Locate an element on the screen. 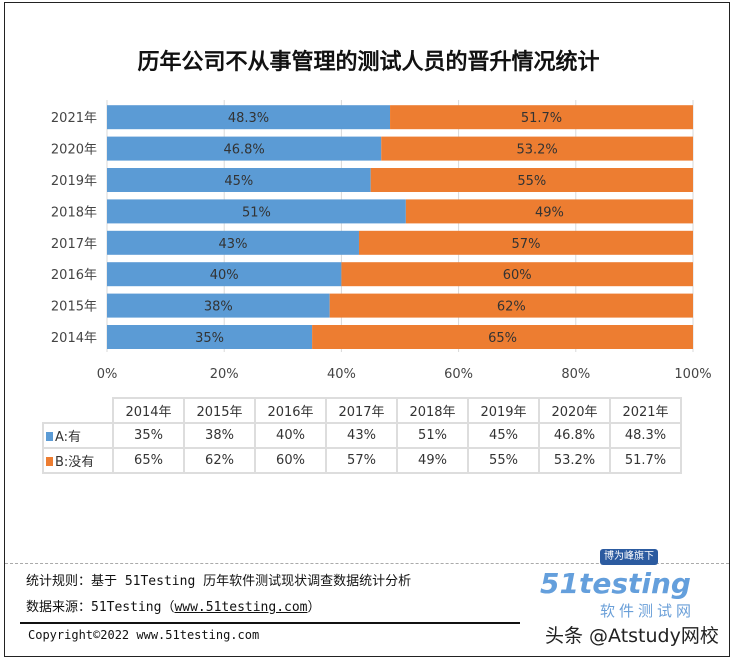 Image resolution: width=737 pixels, height=661 pixels. y-tick-label: 2016年 is located at coordinates (74, 275).